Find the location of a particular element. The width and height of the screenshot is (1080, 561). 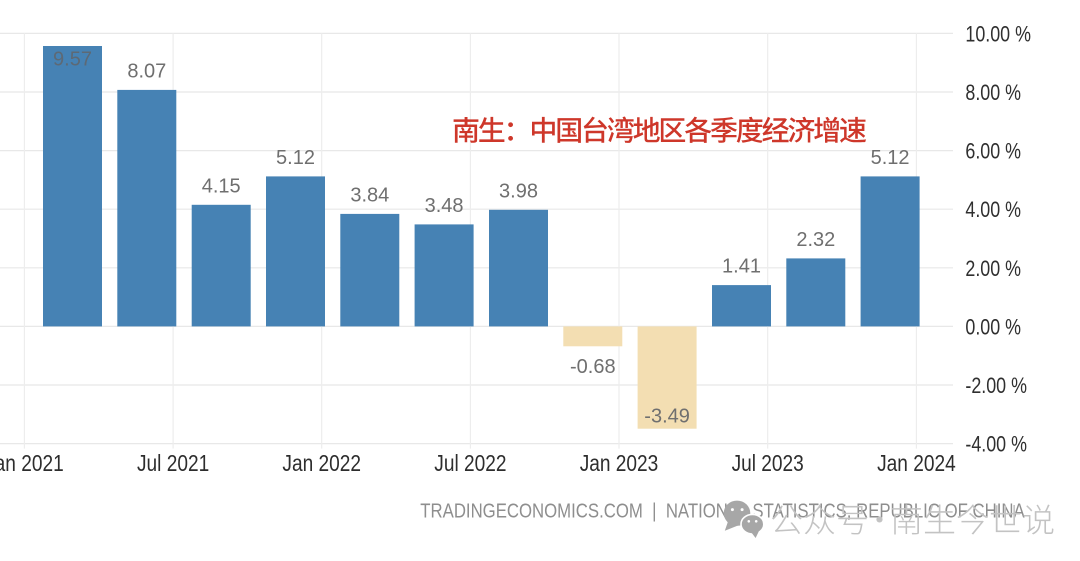

svg-text: 3.98 is located at coordinates (518, 191).